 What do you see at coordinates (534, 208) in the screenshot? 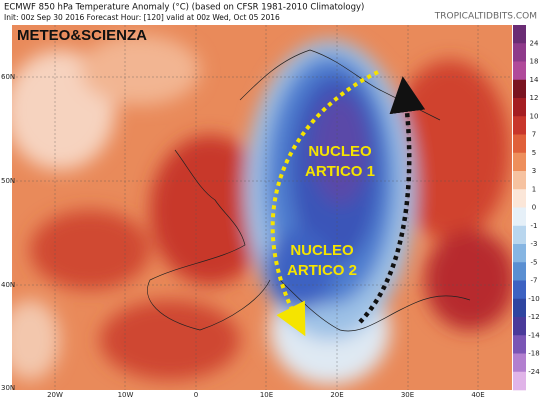
I see `colorbar-label: 0` at bounding box center [534, 208].